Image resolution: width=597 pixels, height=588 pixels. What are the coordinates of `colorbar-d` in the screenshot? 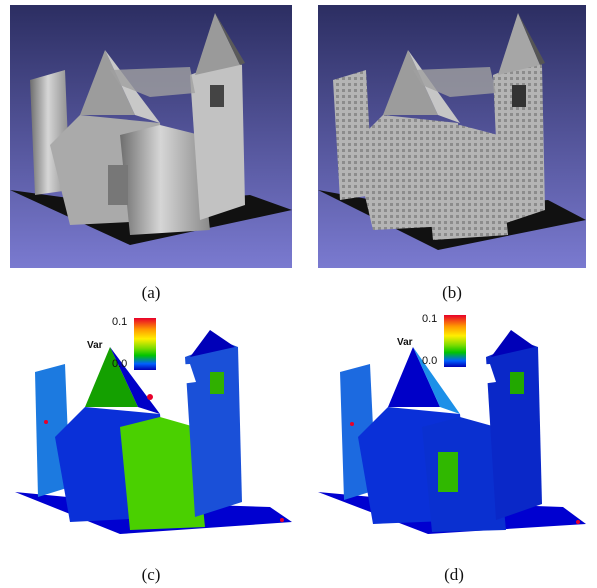 It's located at (455, 341).